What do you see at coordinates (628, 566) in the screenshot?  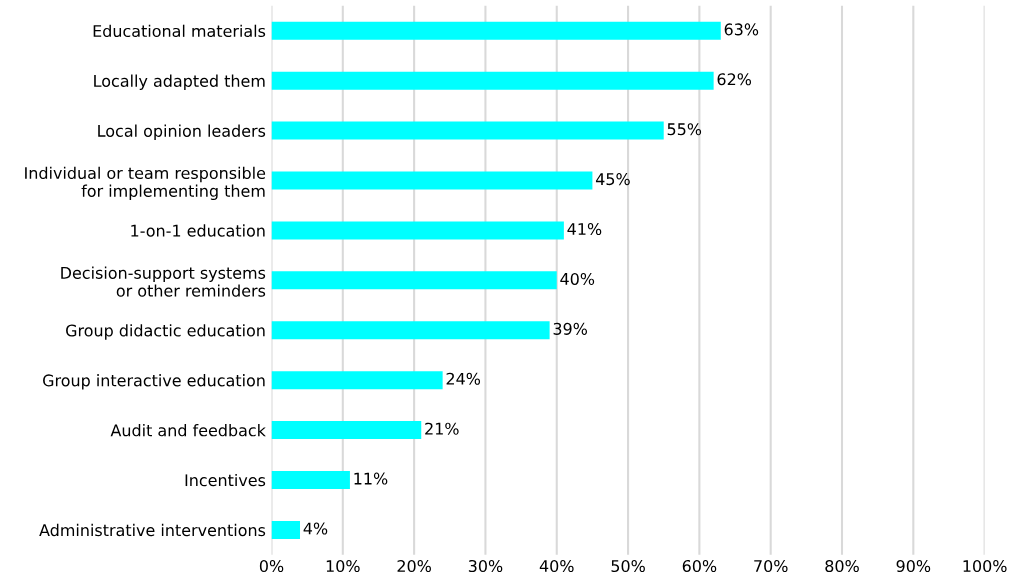 I see `x-tick-label: 50%` at bounding box center [628, 566].